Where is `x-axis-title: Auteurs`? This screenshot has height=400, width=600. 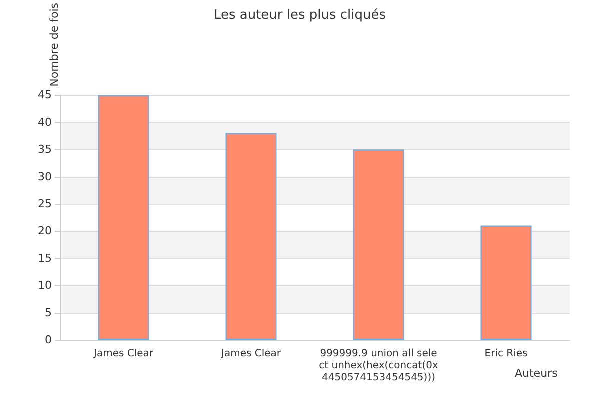
x-axis-title: Auteurs is located at coordinates (536, 373).